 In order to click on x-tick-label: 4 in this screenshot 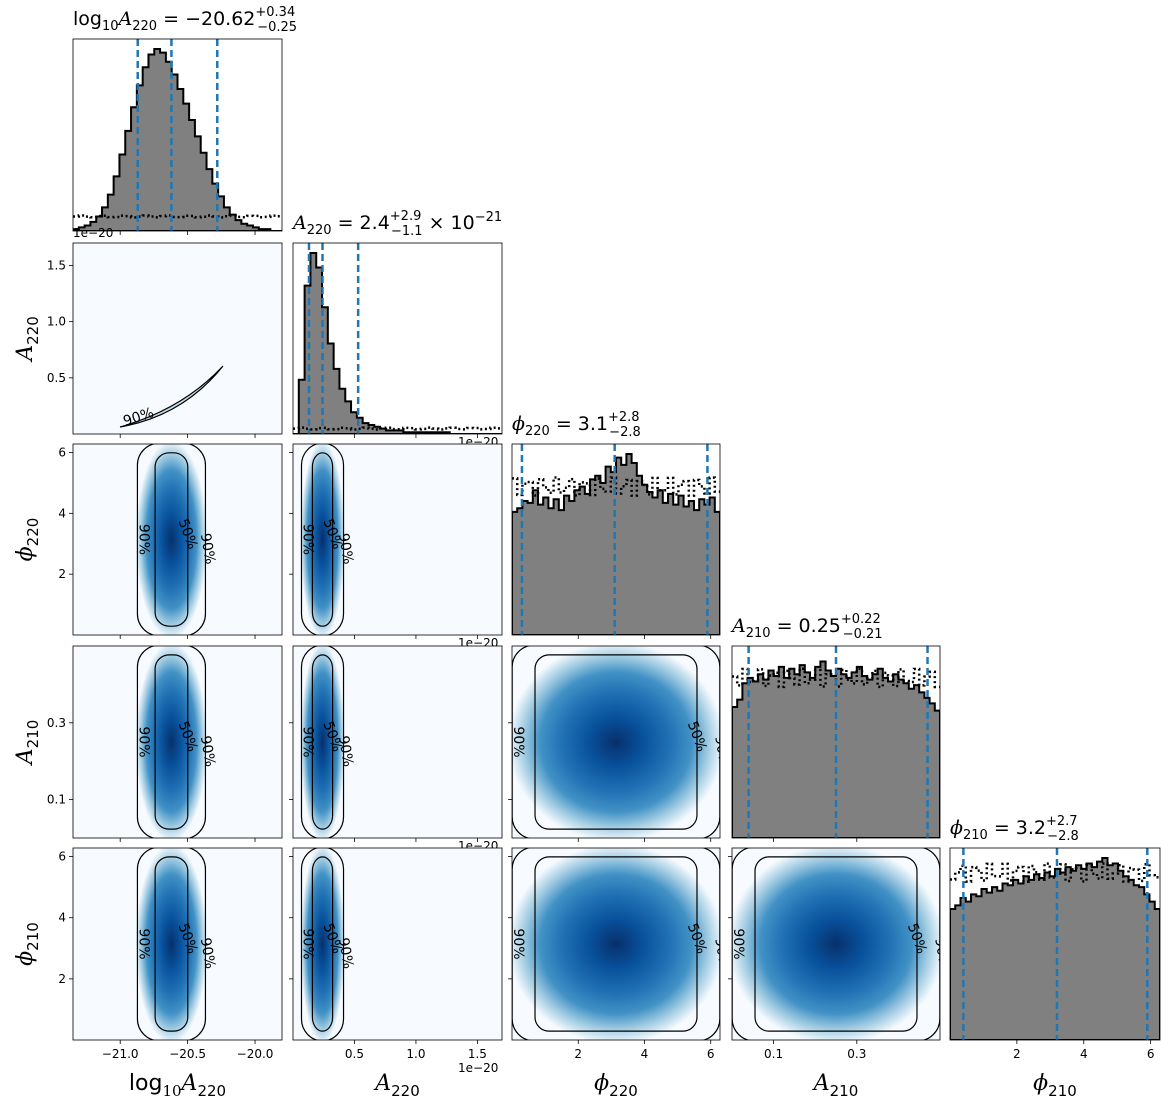, I will do `click(1084, 1054)`.